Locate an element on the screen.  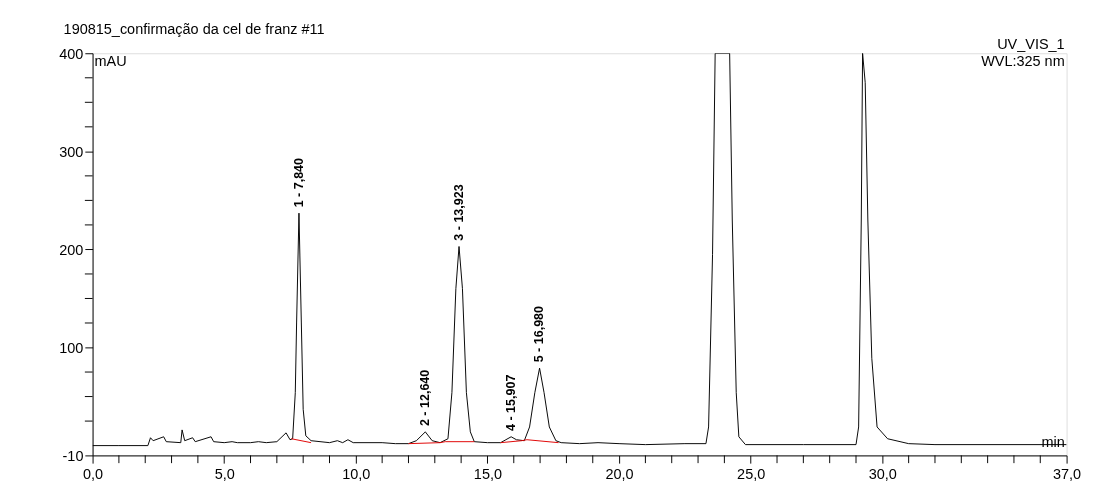
x-tick-label: 15,0 is located at coordinates (488, 474).